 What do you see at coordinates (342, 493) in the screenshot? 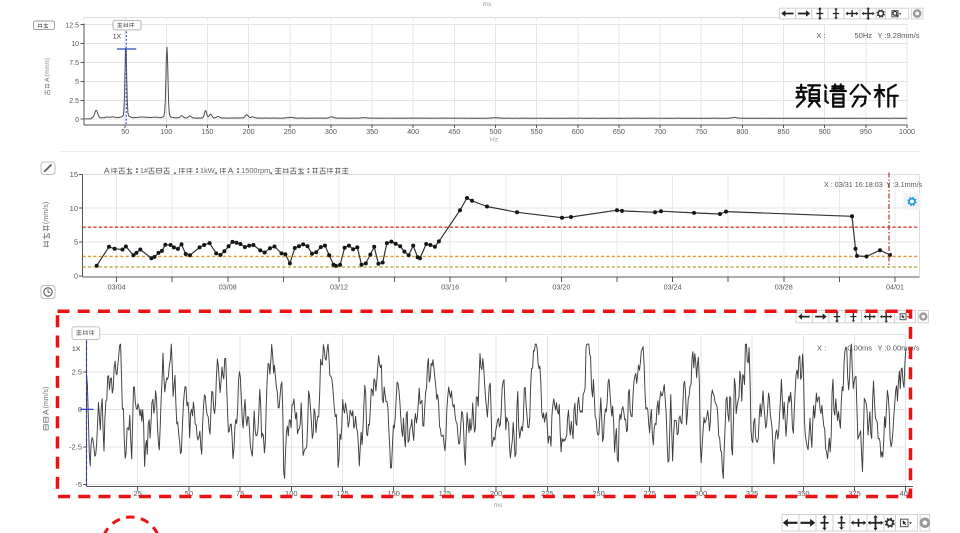
I see `svg-text: 125` at bounding box center [342, 493].